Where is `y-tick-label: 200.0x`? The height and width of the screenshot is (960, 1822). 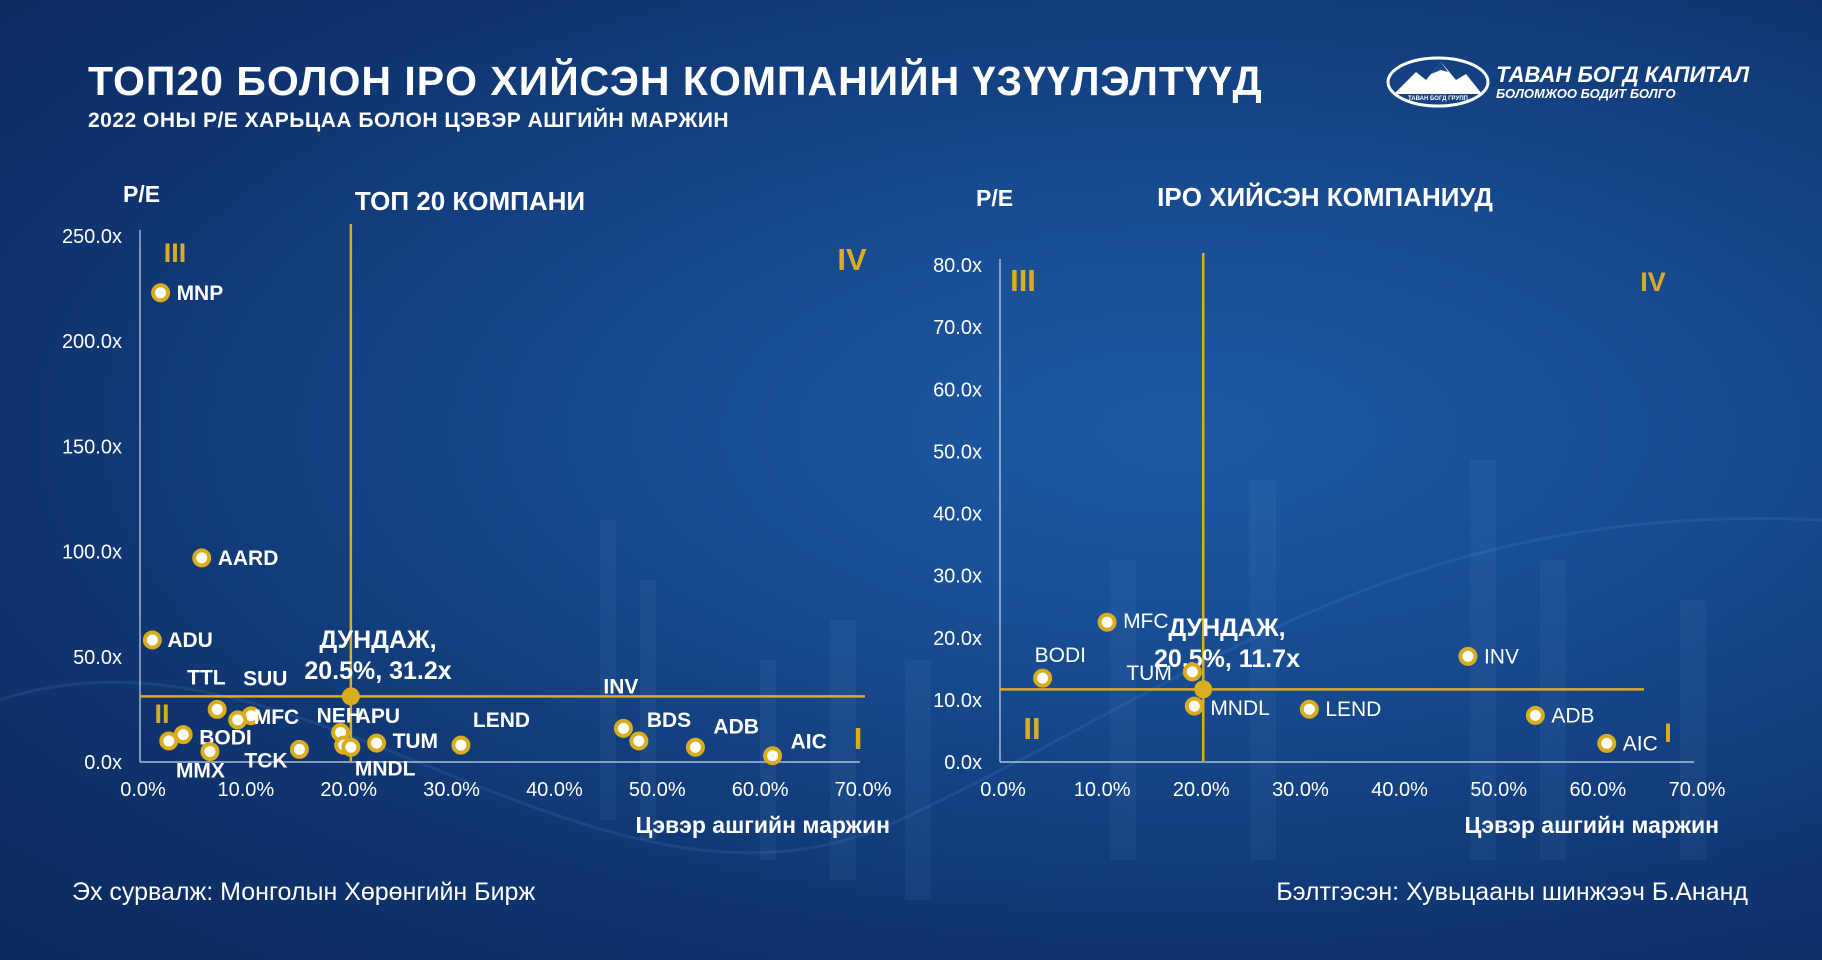 y-tick-label: 200.0x is located at coordinates (92, 342).